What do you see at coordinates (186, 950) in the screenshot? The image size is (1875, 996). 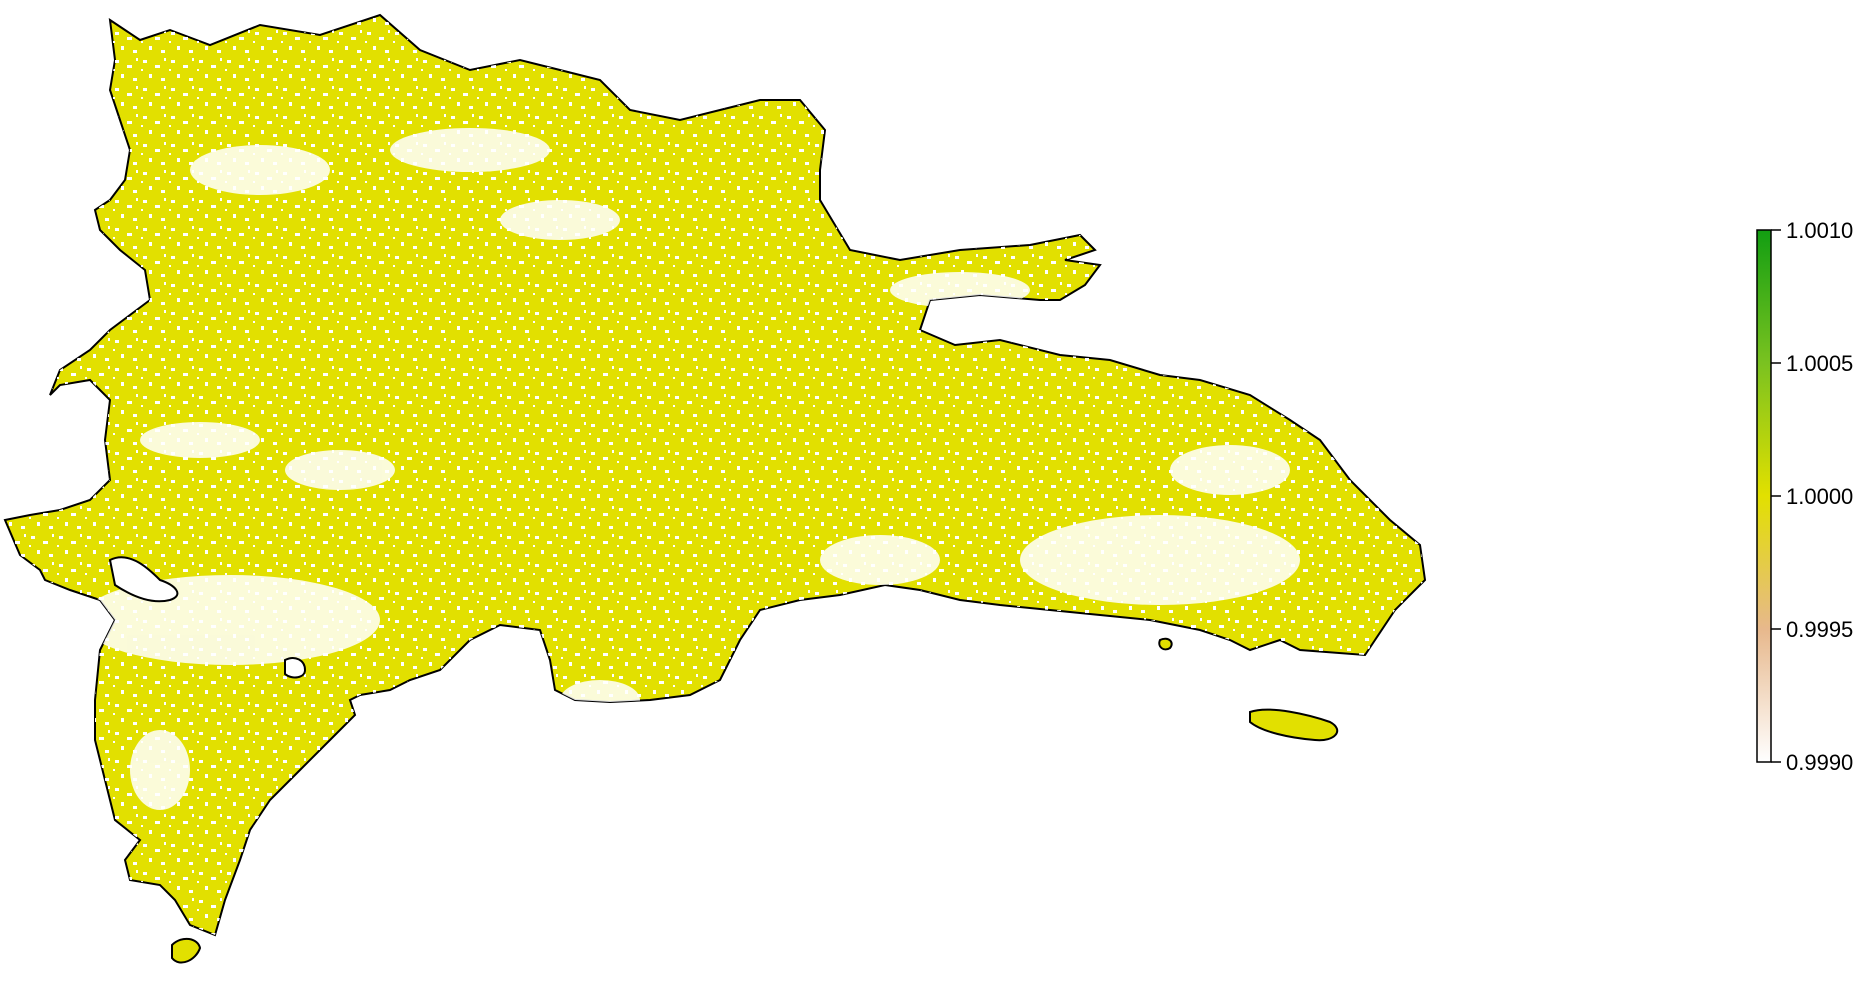 I see `beata-island` at bounding box center [186, 950].